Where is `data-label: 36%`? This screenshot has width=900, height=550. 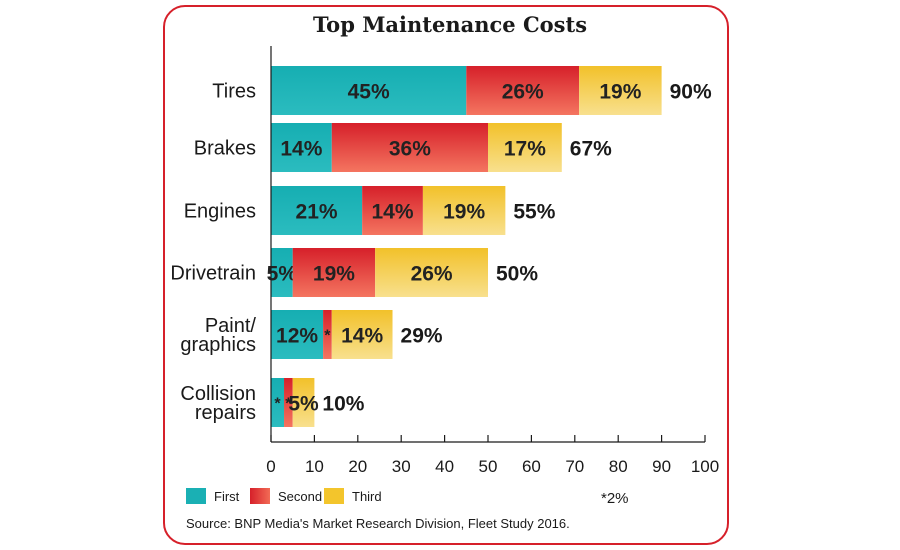 data-label: 36% is located at coordinates (410, 149).